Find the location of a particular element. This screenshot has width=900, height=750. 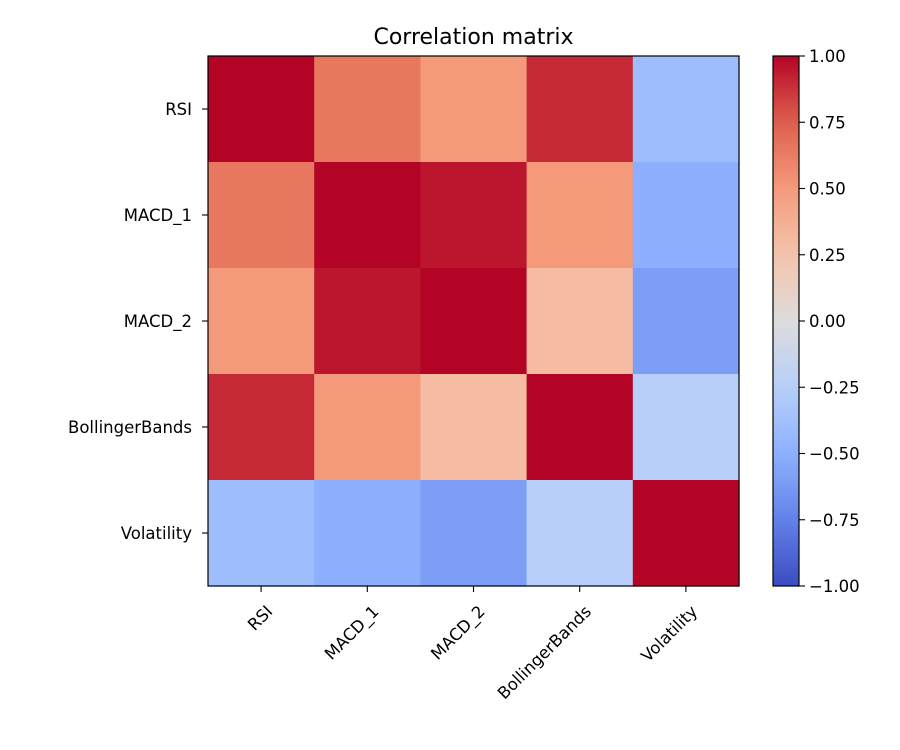

x-tick-label: RSI is located at coordinates (260, 618).